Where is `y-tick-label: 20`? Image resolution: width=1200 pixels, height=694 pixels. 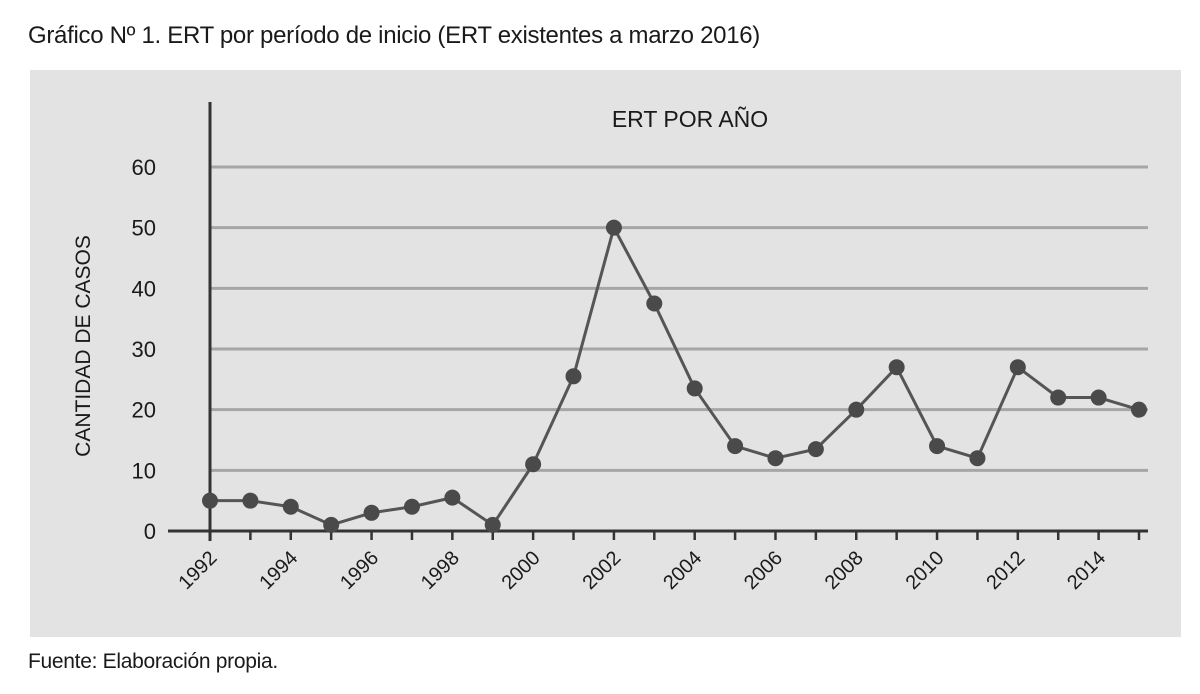
y-tick-label: 20 is located at coordinates (144, 410).